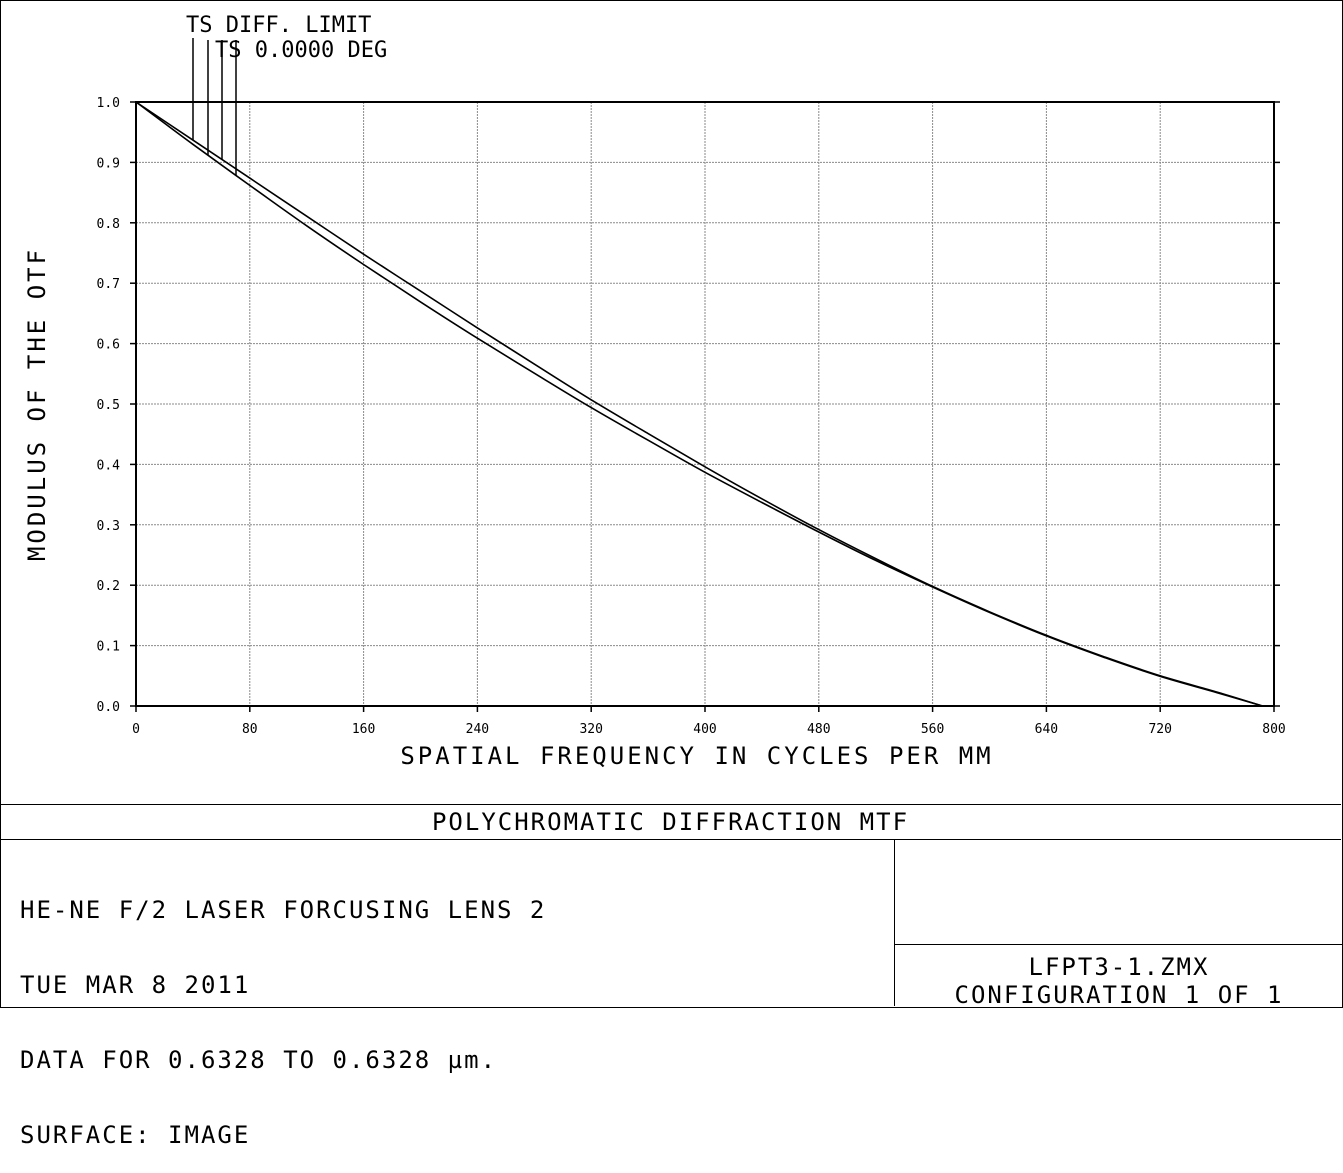  What do you see at coordinates (108, 163) in the screenshot?
I see `y-tick-label: 0.9` at bounding box center [108, 163].